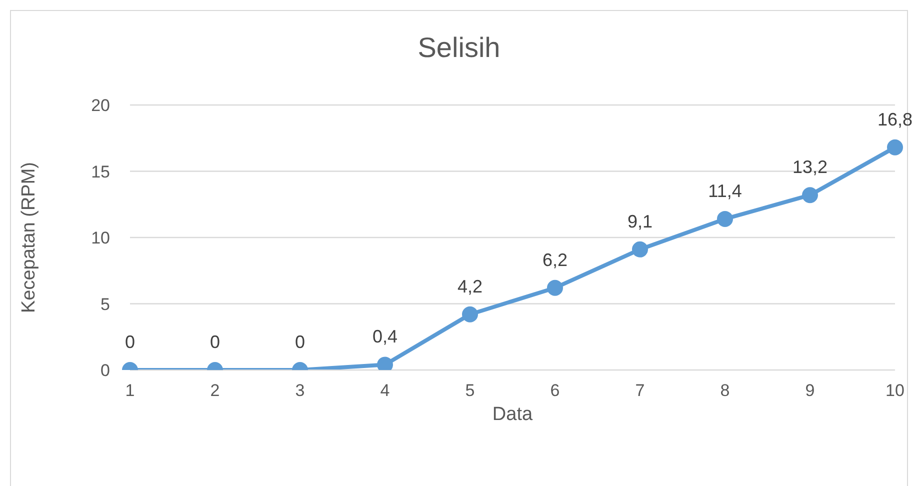  I want to click on x-tick-label: 3, so click(300, 390).